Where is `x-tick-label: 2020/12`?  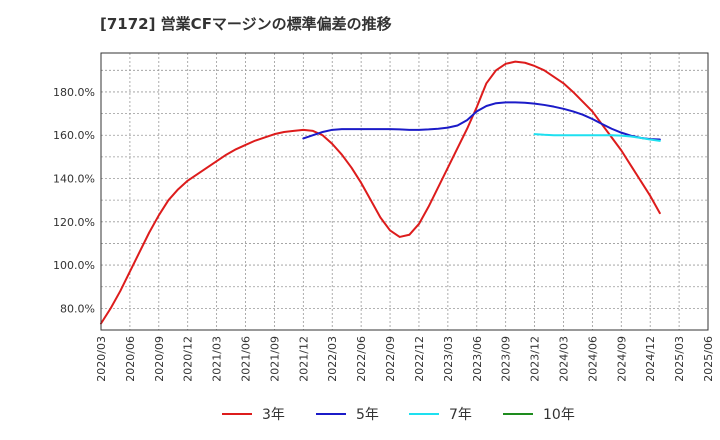 x-tick-label: 2020/12 is located at coordinates (188, 359).